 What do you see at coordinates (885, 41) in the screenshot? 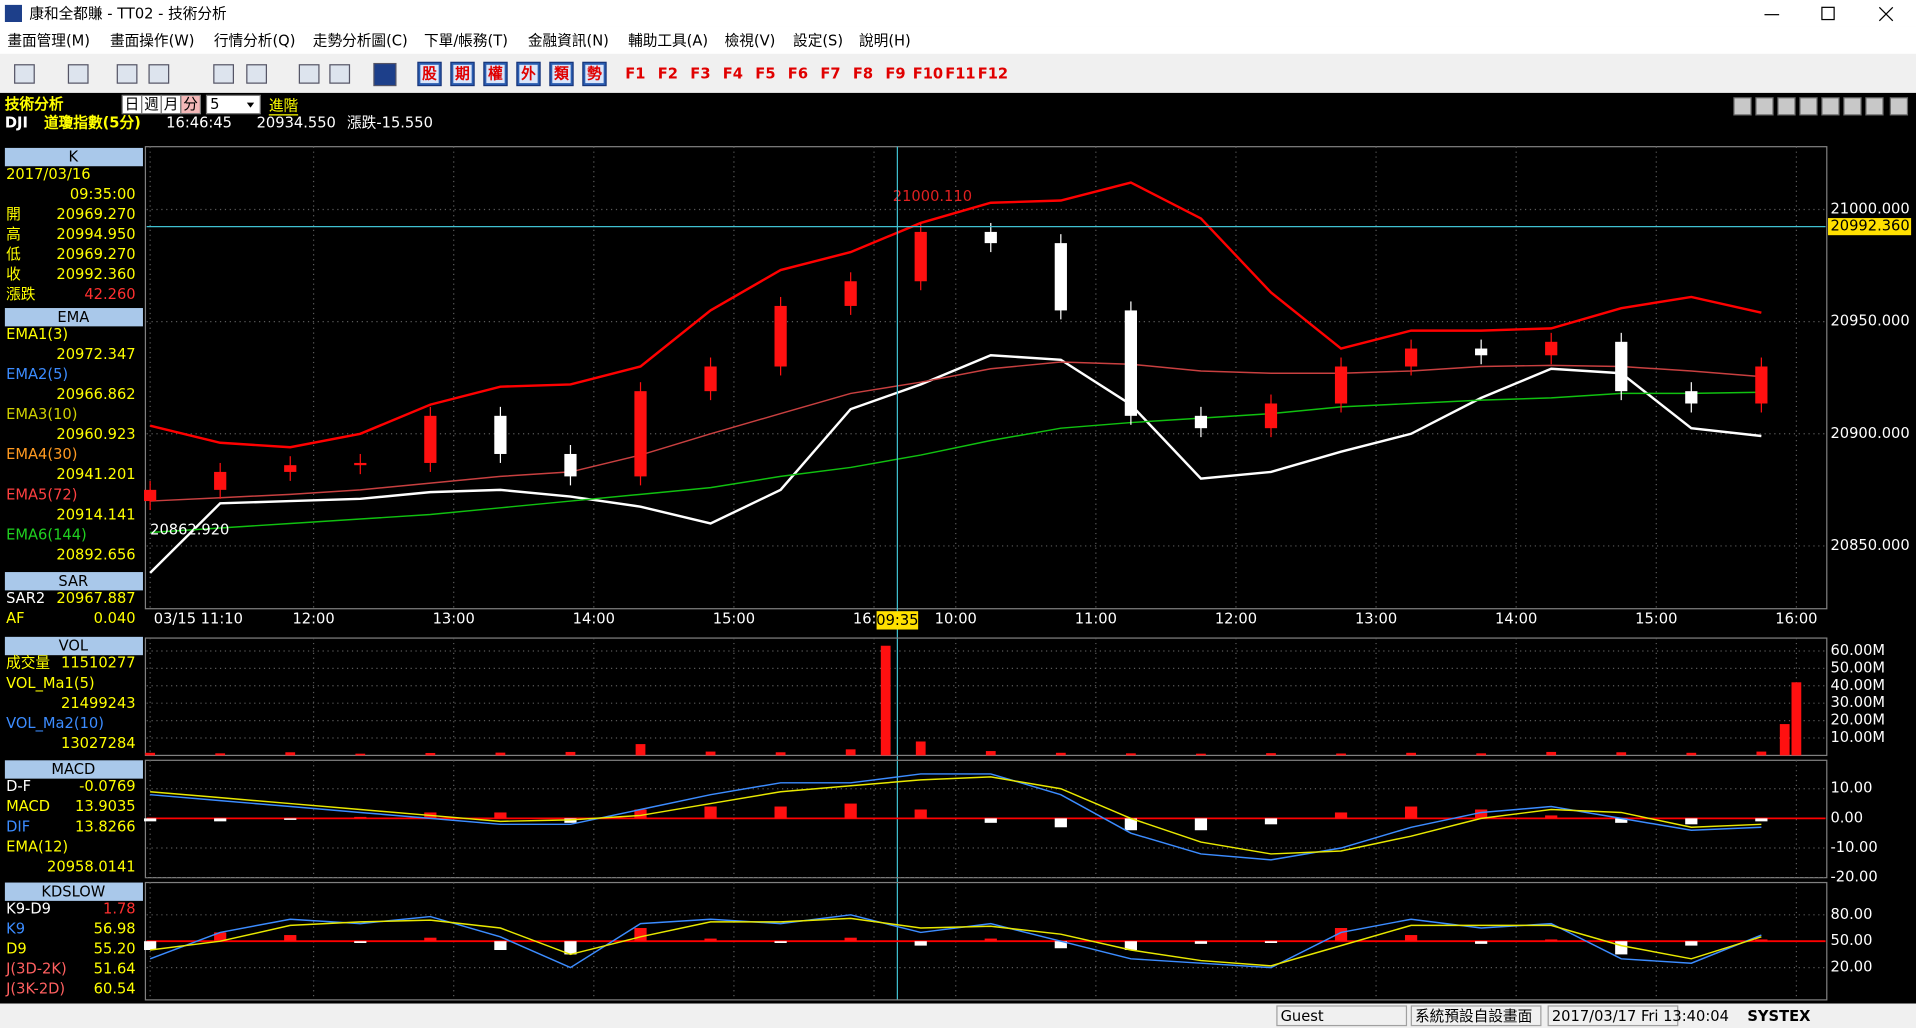
I see `menu-item: 說明(H)` at bounding box center [885, 41].